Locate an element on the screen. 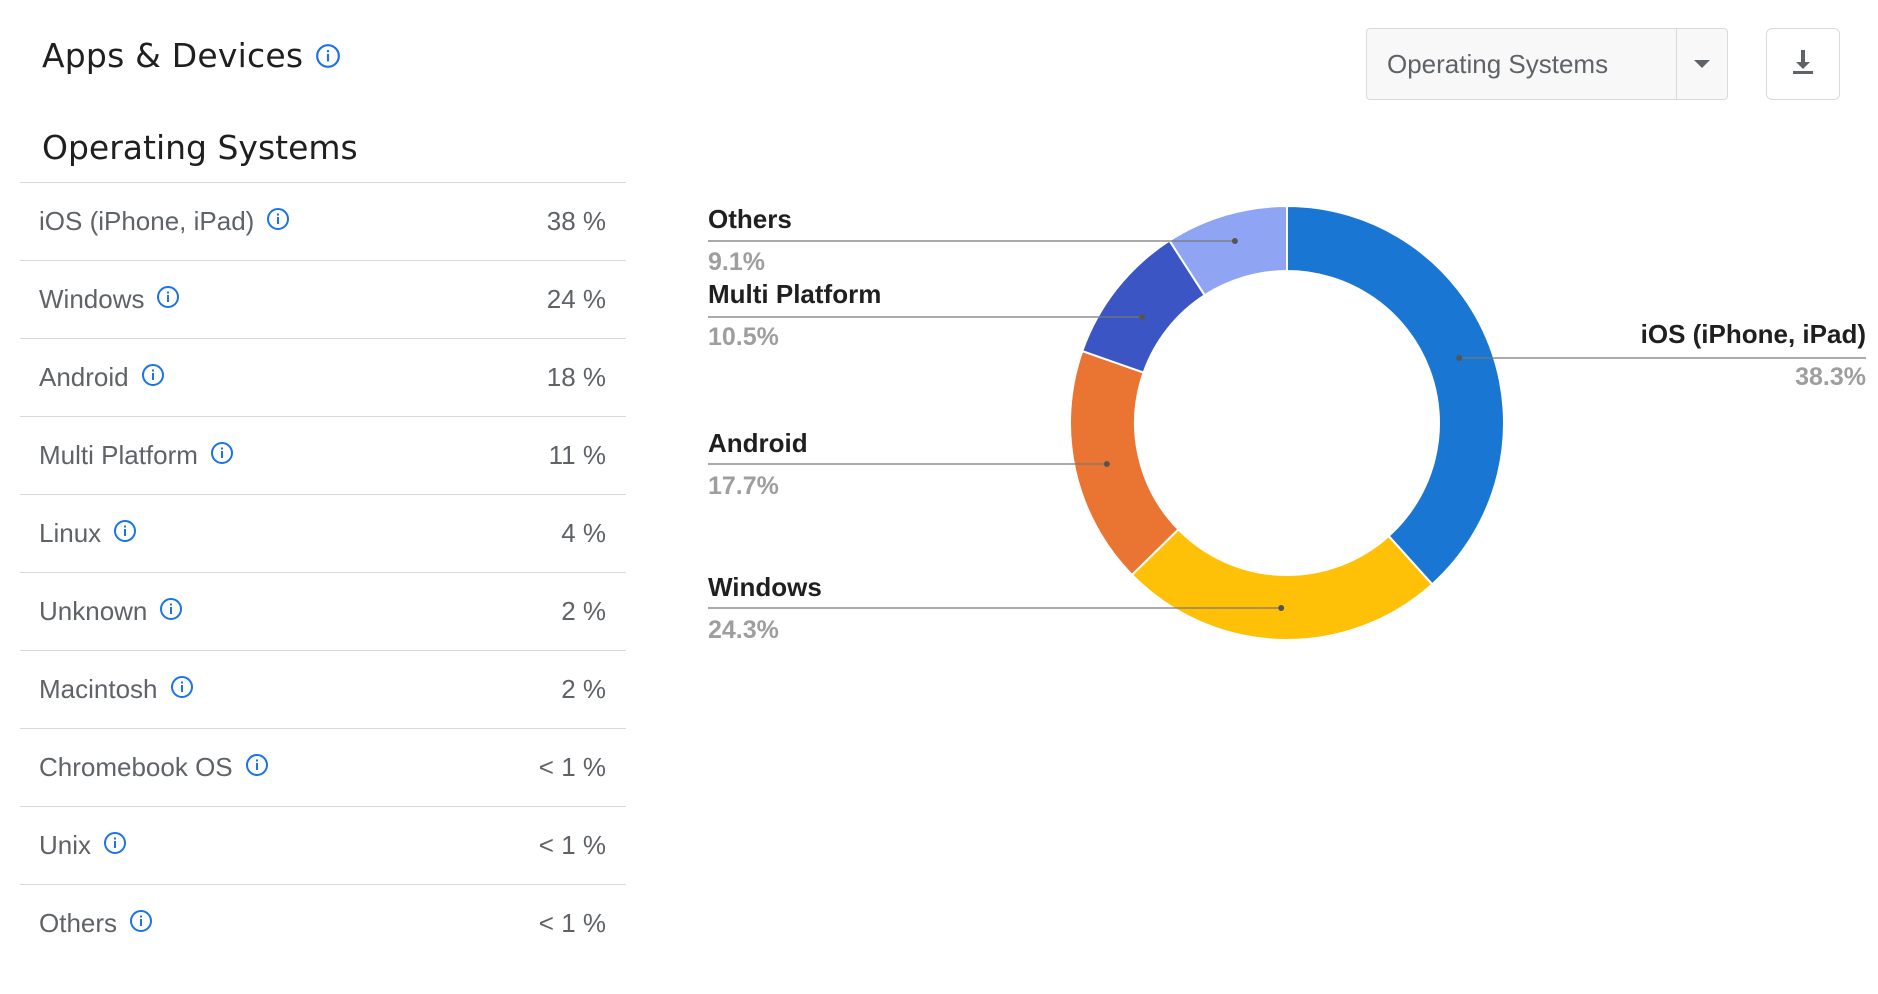 The image size is (1878, 994). os-name-text: Linux is located at coordinates (70, 533).